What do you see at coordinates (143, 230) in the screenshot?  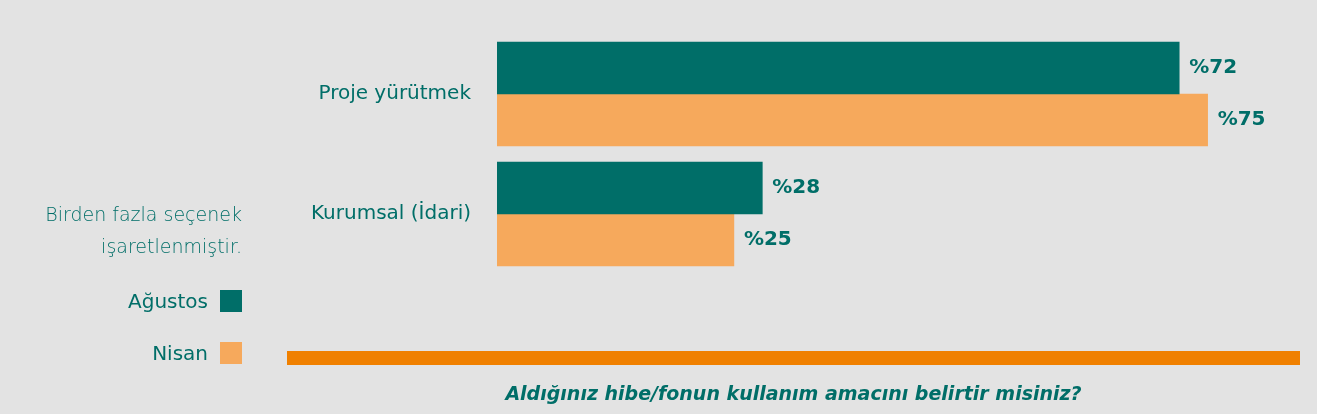 I see `text: Birden fazla seçenek işaretlenmiştir.` at bounding box center [143, 230].